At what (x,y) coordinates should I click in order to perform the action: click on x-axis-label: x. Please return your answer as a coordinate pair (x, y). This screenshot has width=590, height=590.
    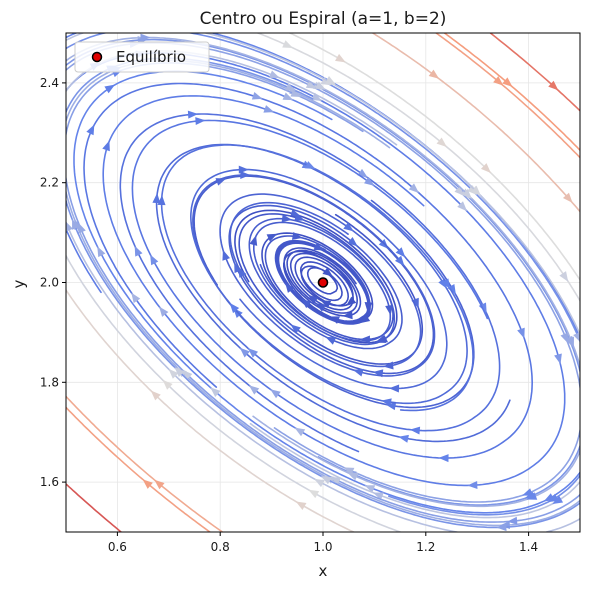
    Looking at the image, I should click on (323, 571).